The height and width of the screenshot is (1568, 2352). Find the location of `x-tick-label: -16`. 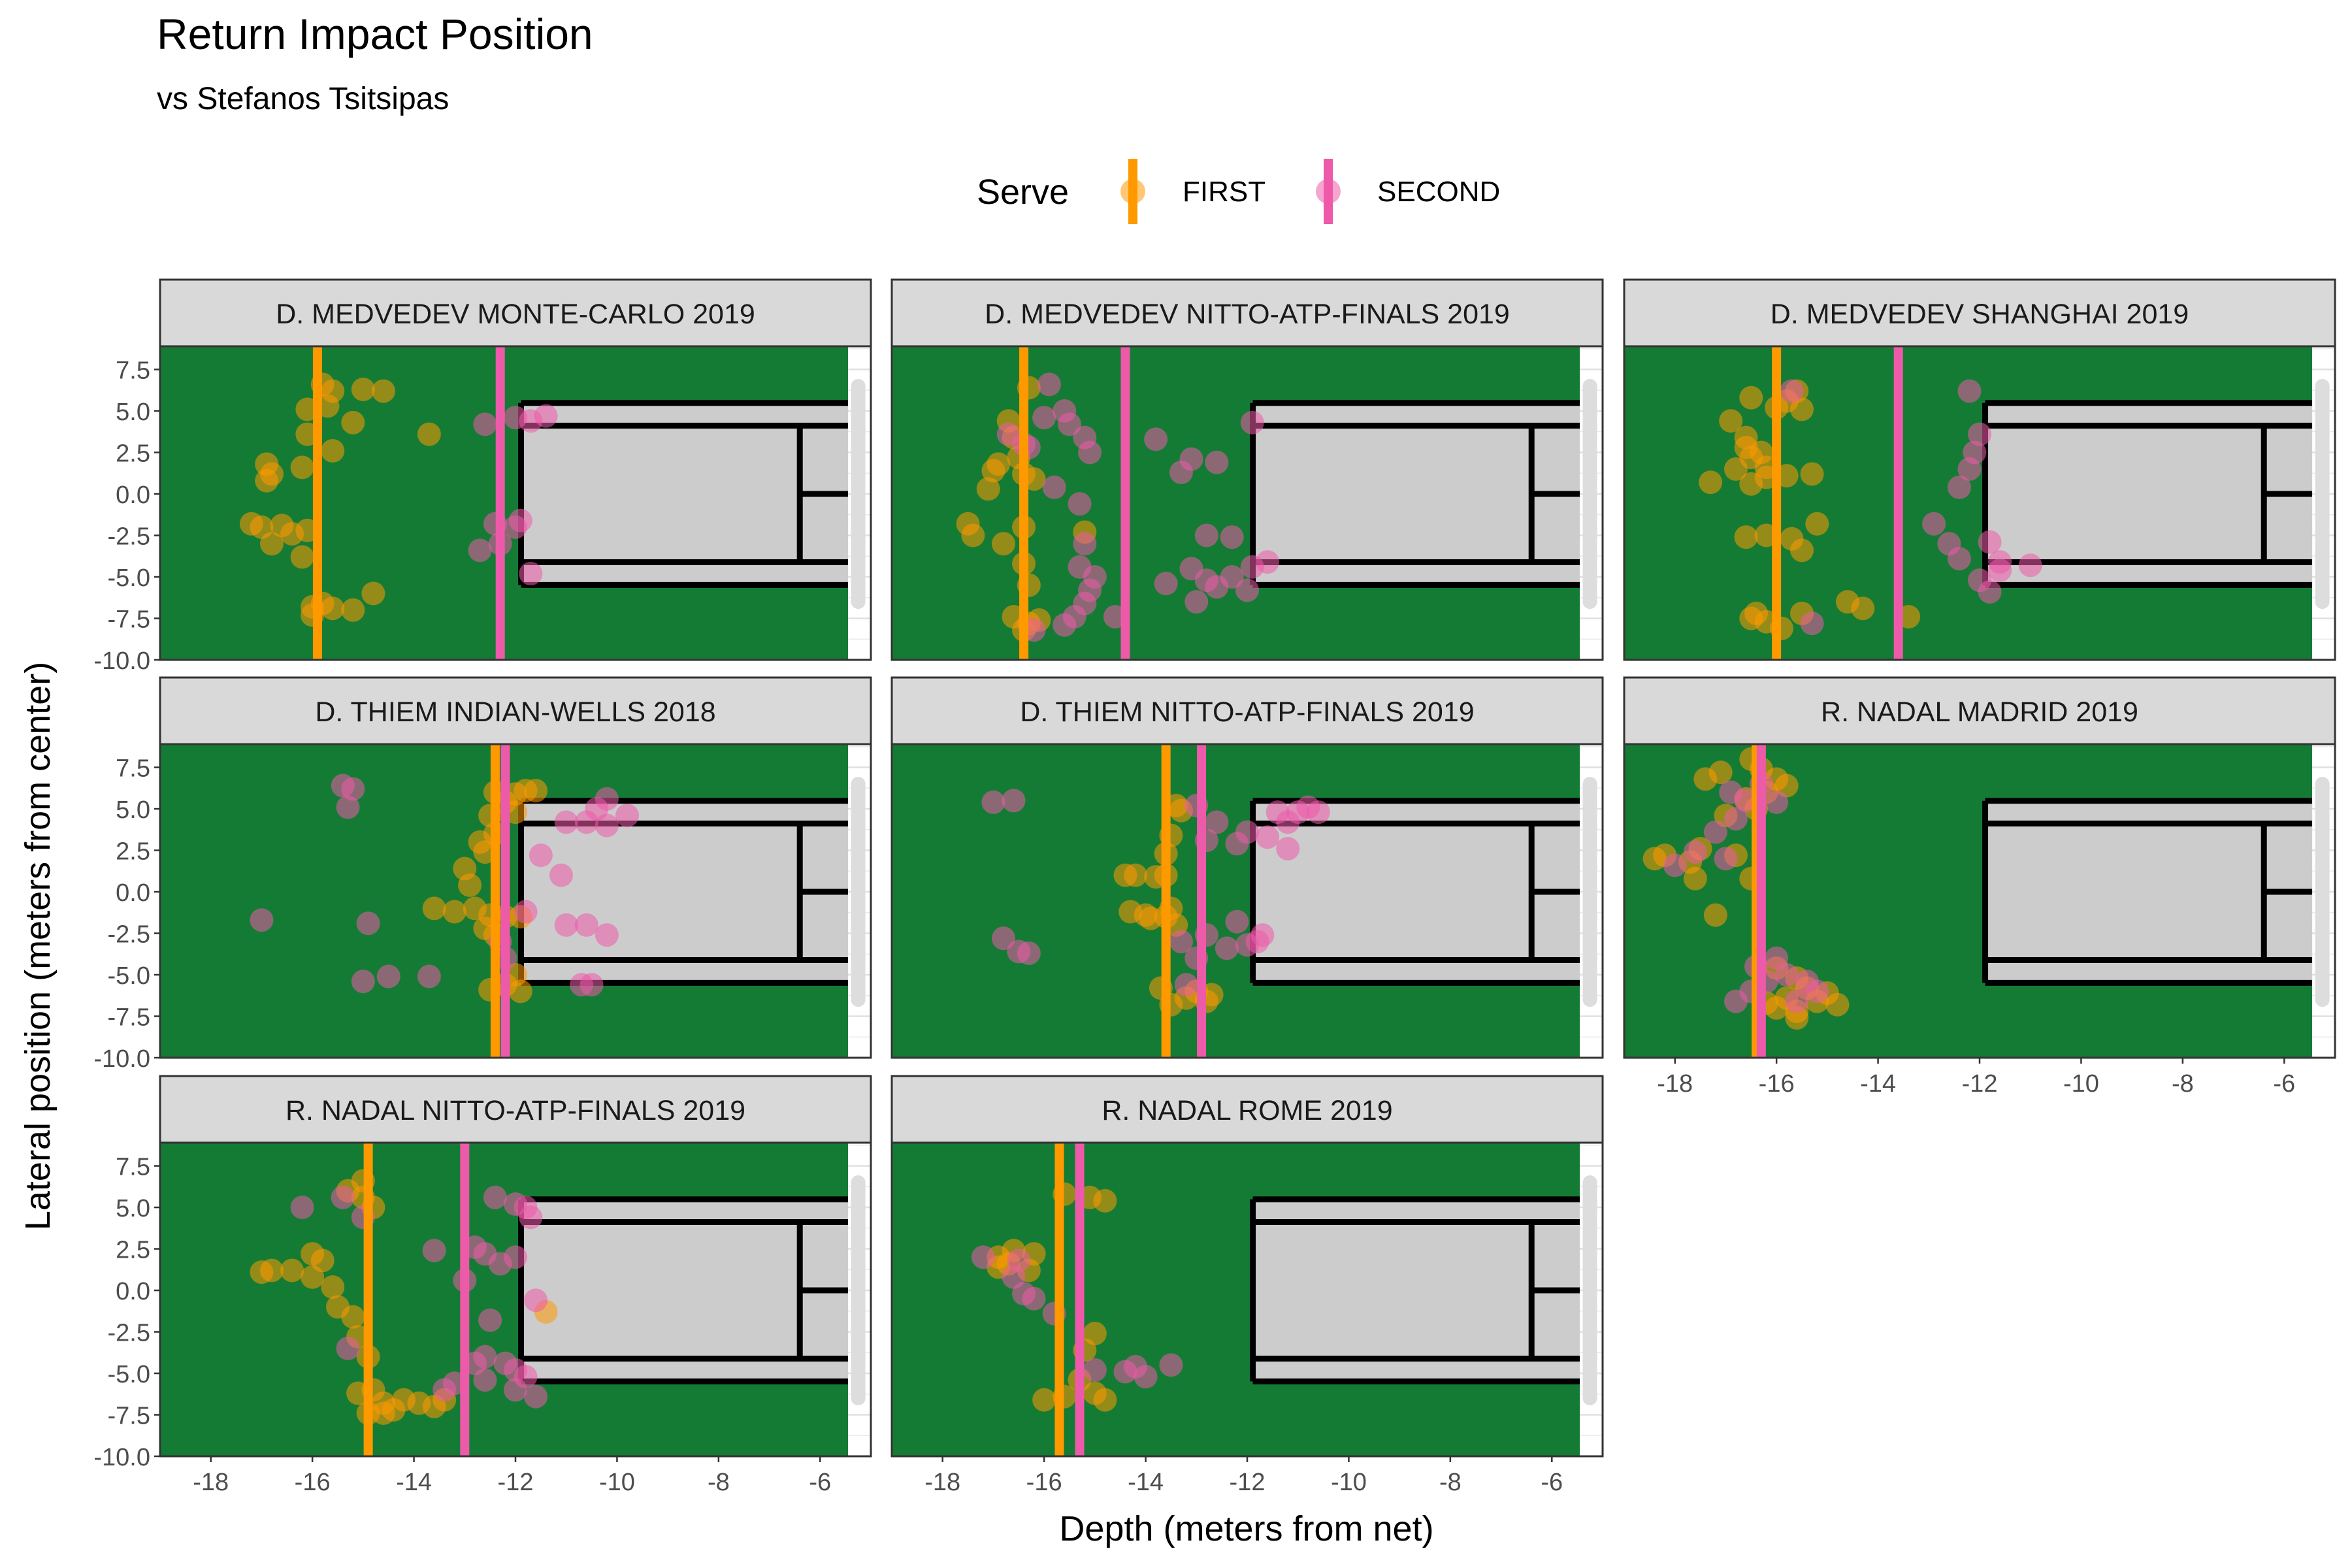

x-tick-label: -16 is located at coordinates (313, 1482).